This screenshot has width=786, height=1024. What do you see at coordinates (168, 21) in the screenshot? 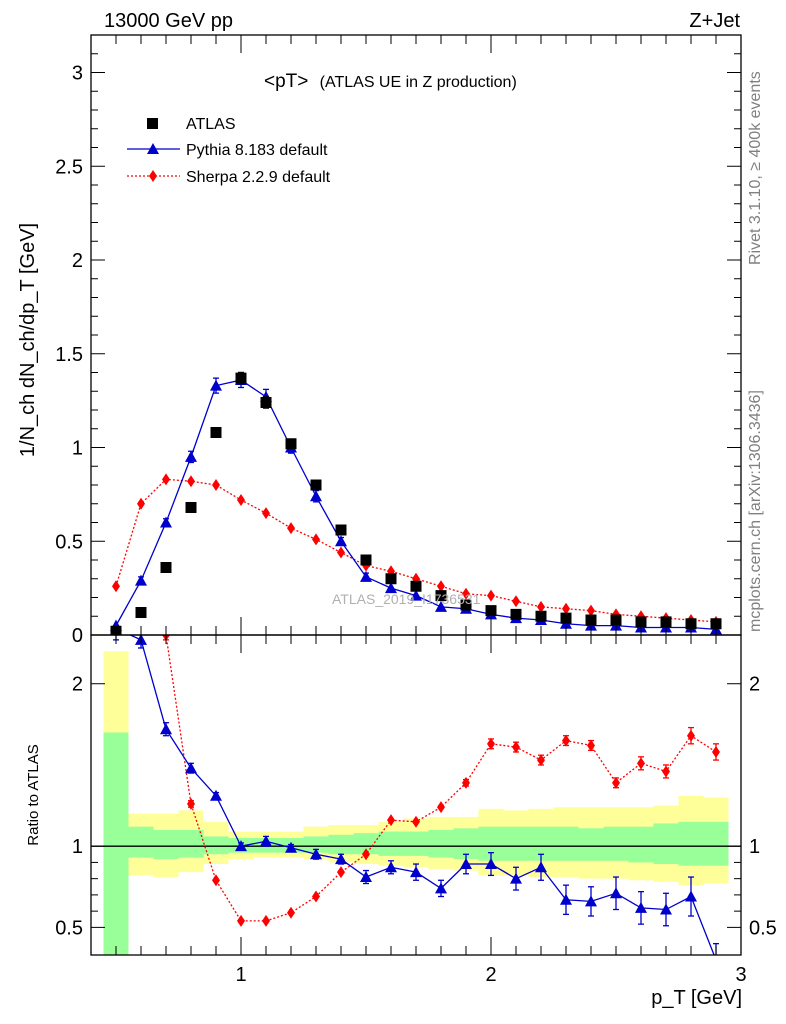
I see `header-energy-label: 13000 GeV pp` at bounding box center [168, 21].